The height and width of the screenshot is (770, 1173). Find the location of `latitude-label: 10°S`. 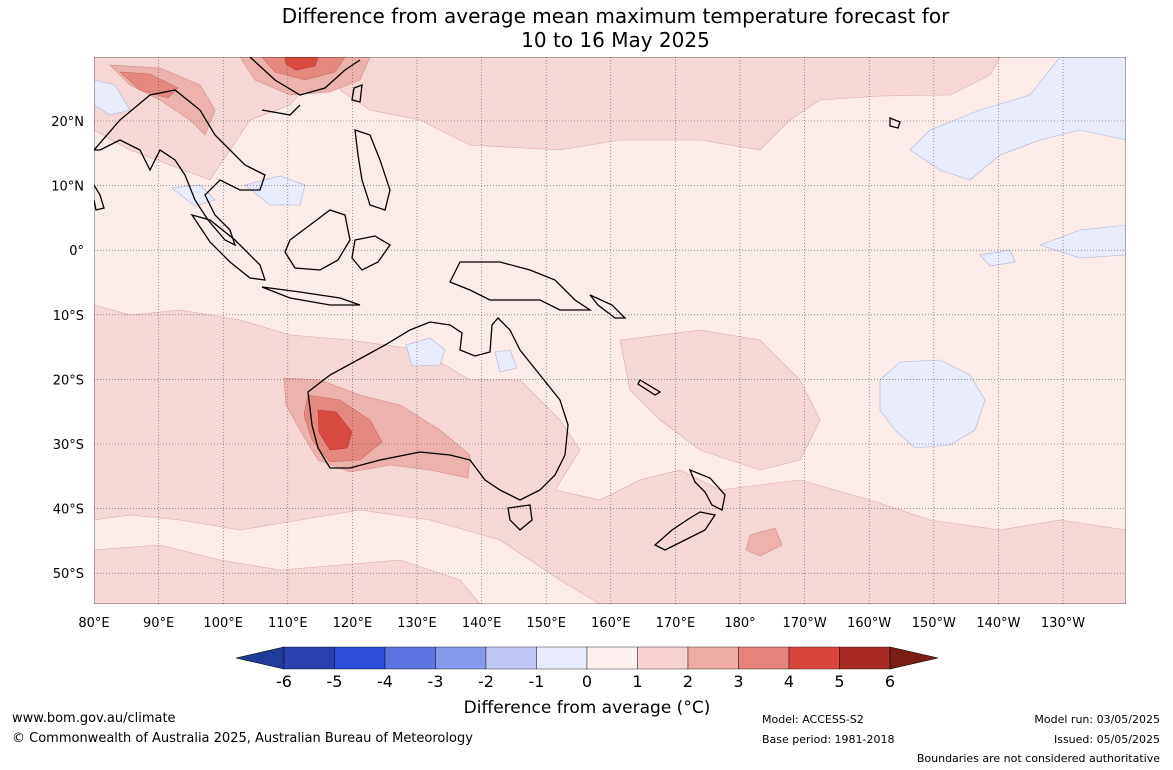

latitude-label: 10°S is located at coordinates (68, 316).